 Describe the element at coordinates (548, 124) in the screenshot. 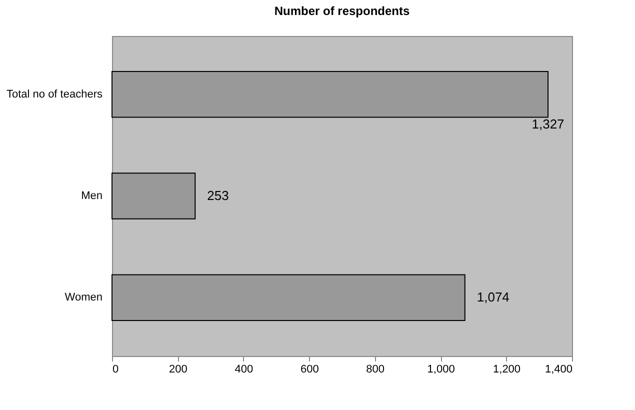

I see `data-label: 1,327` at that location.